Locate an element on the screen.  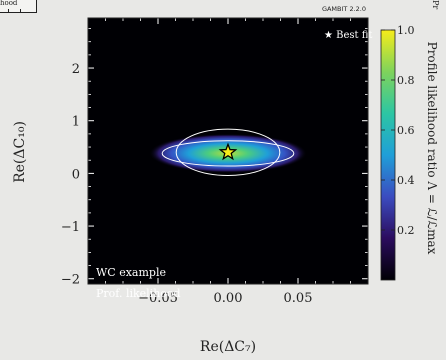
contour-inner is located at coordinates (228, 152).